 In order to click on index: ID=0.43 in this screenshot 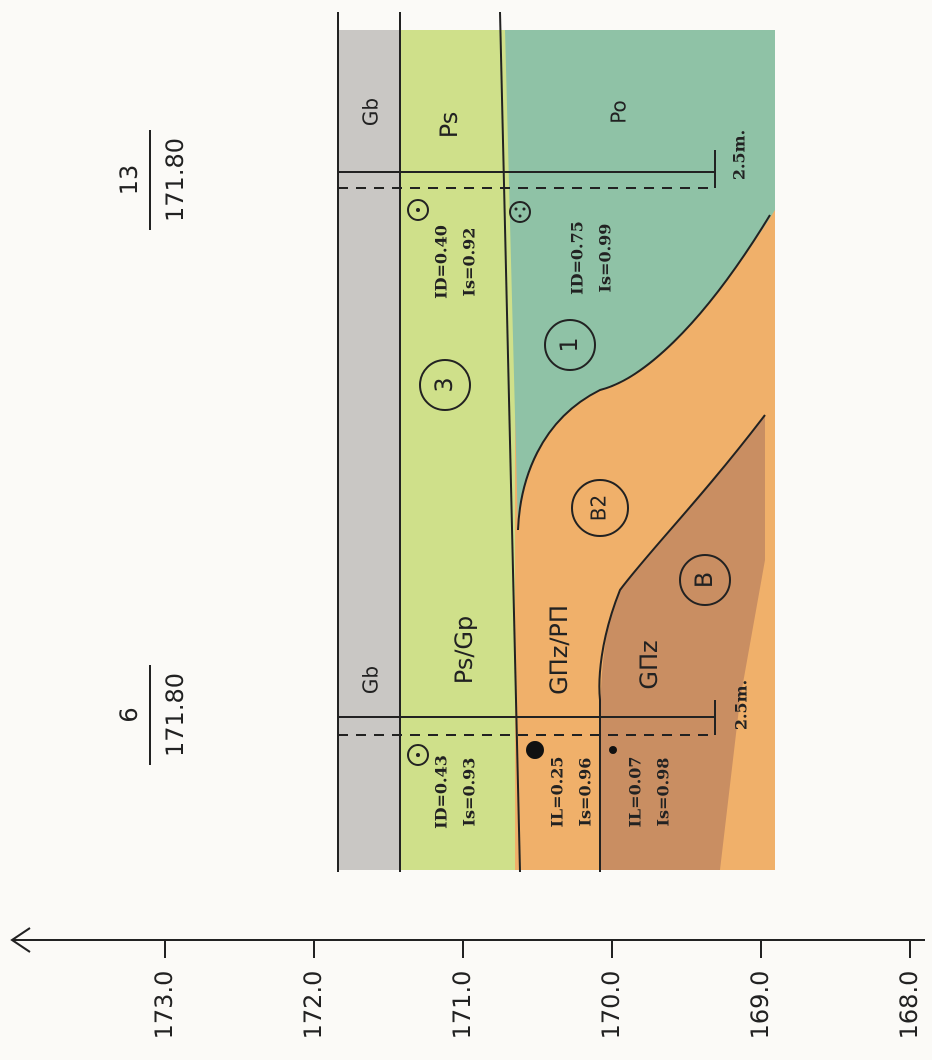, I will do `click(441, 792)`.